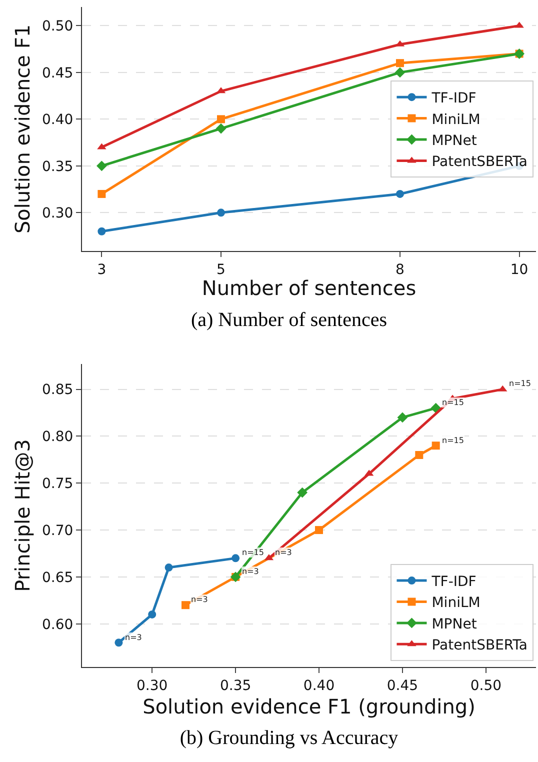 This screenshot has width=538, height=762. What do you see at coordinates (58, 390) in the screenshot?
I see `y-tick-label: 0.85` at bounding box center [58, 390].